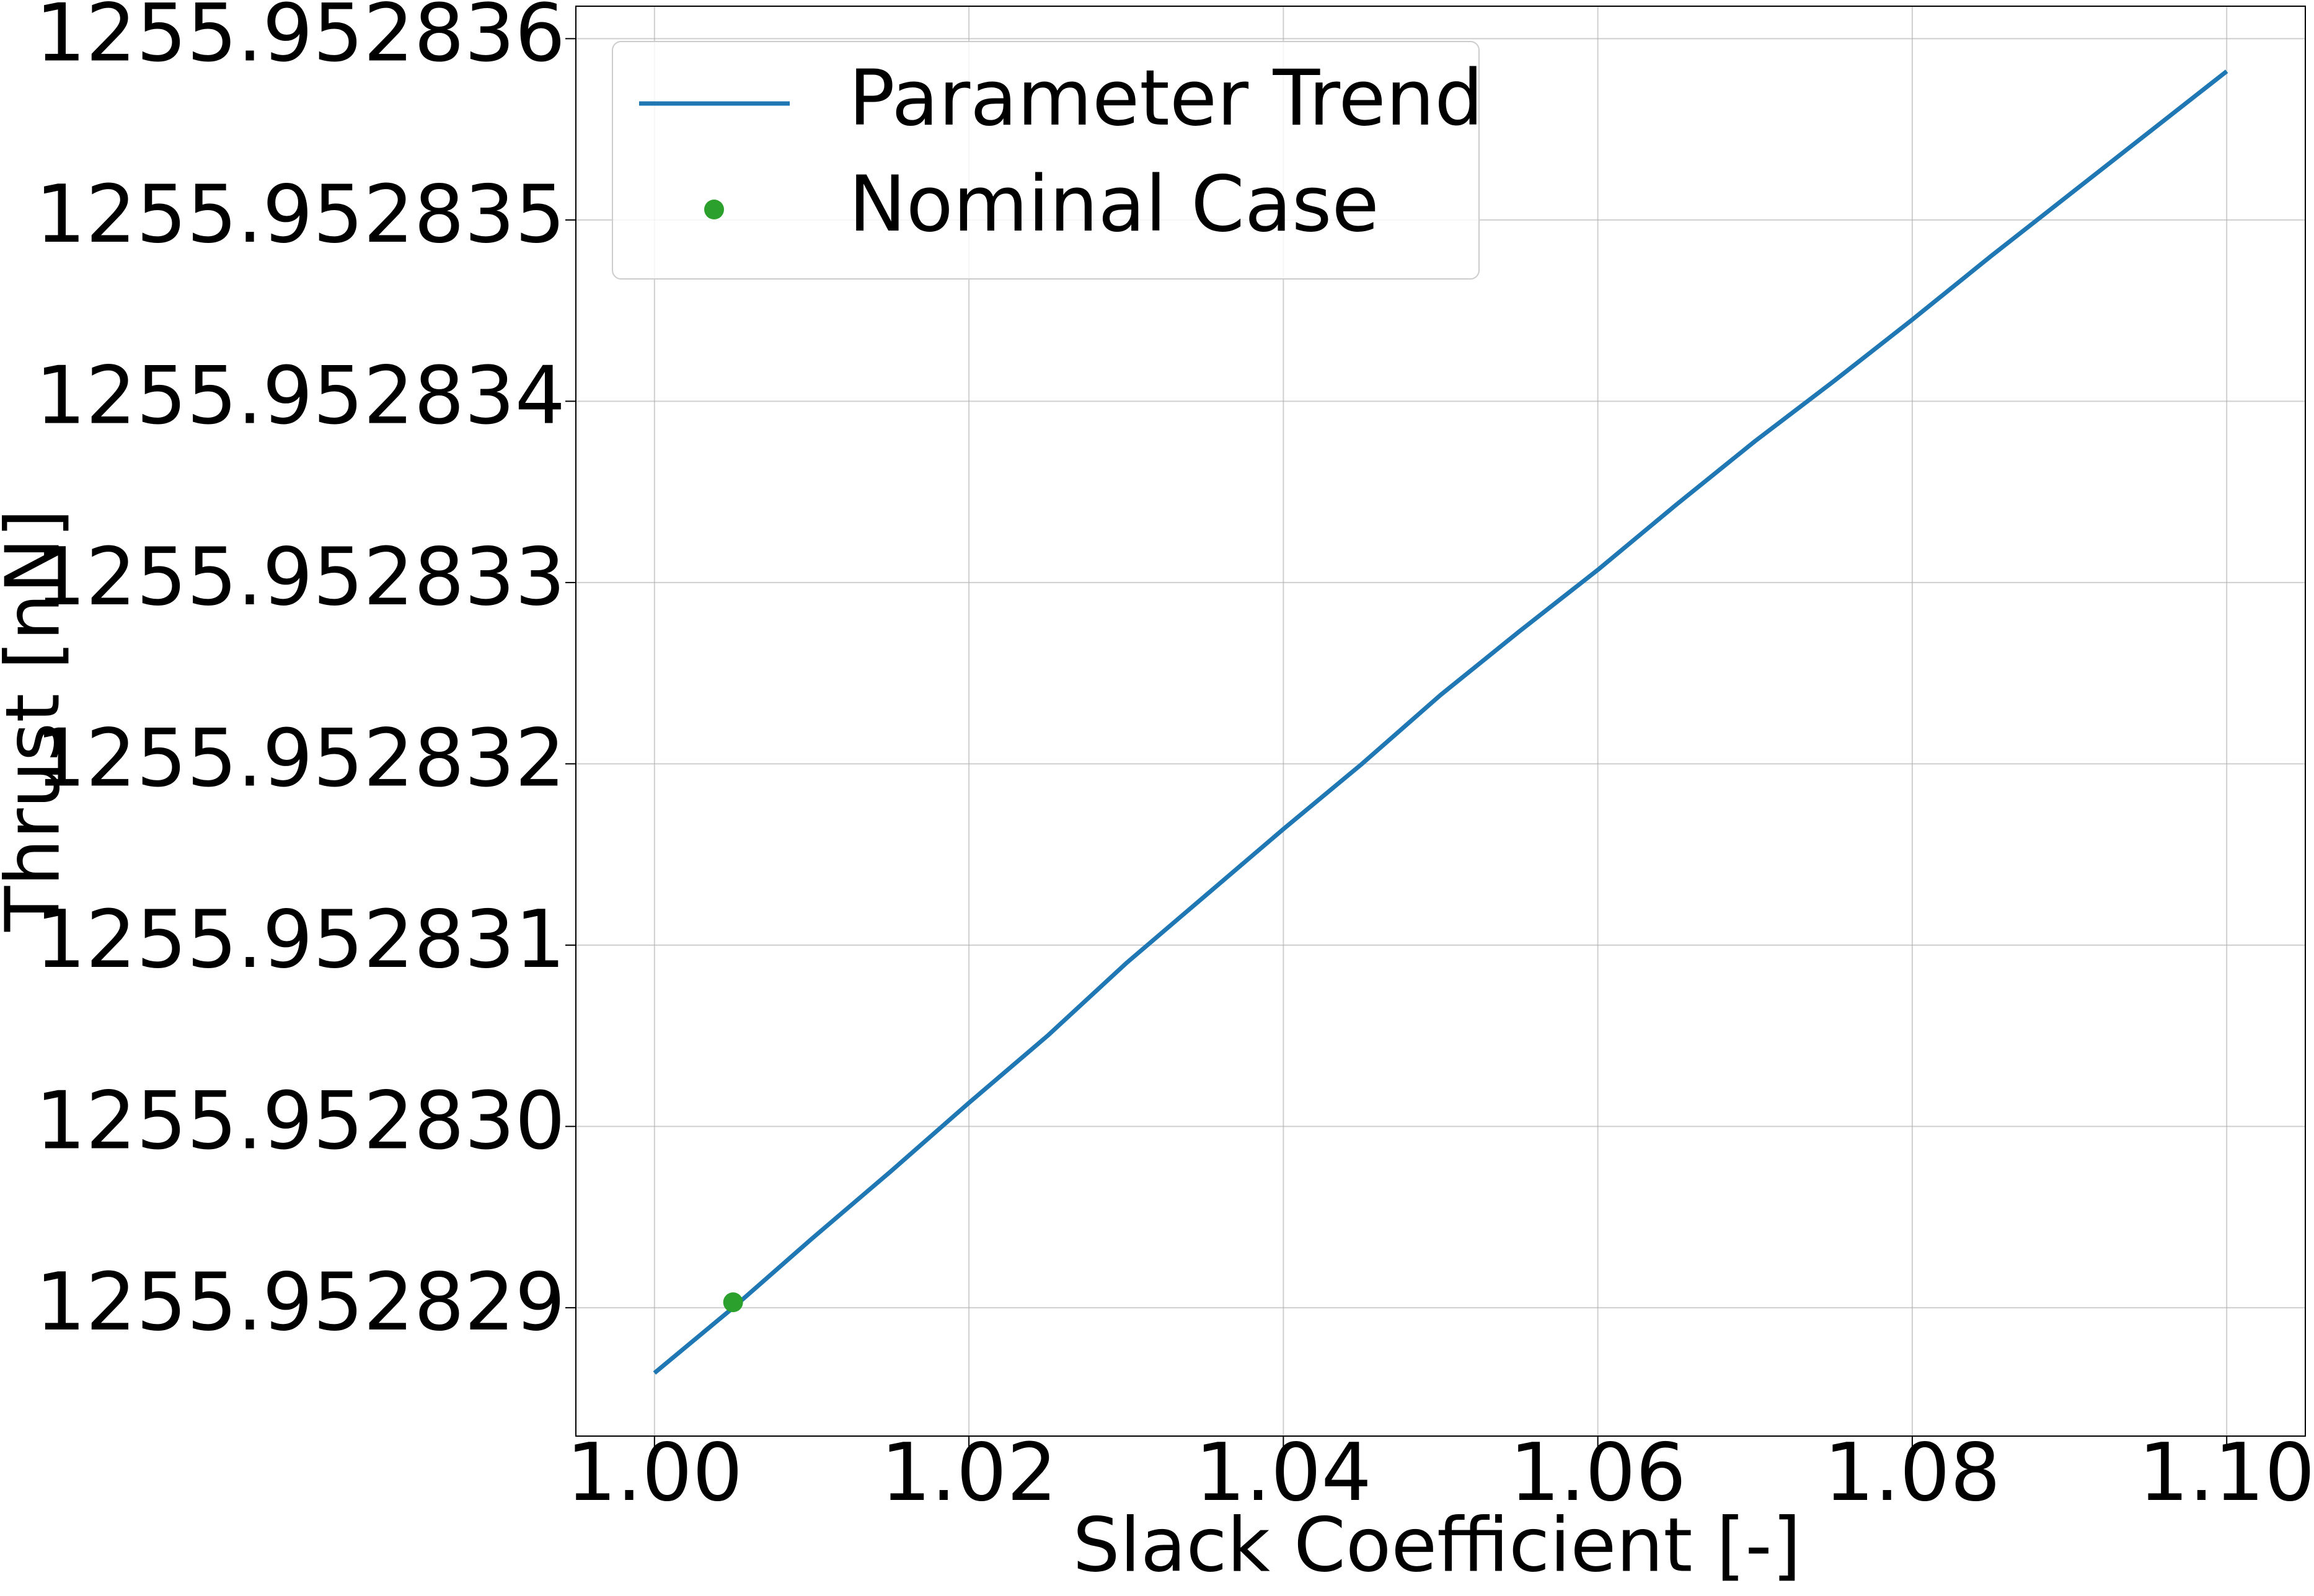 This screenshot has height=1596, width=2314. Describe the element at coordinates (2226, 1473) in the screenshot. I see `x-tick-label: 1.10` at that location.